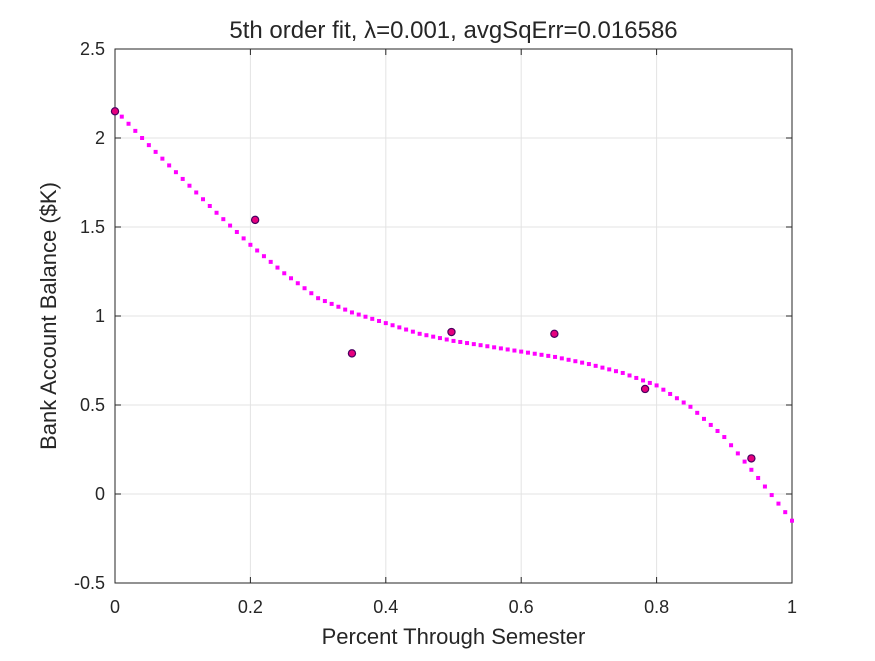  What do you see at coordinates (115, 607) in the screenshot?
I see `x-tick-label: 0` at bounding box center [115, 607].